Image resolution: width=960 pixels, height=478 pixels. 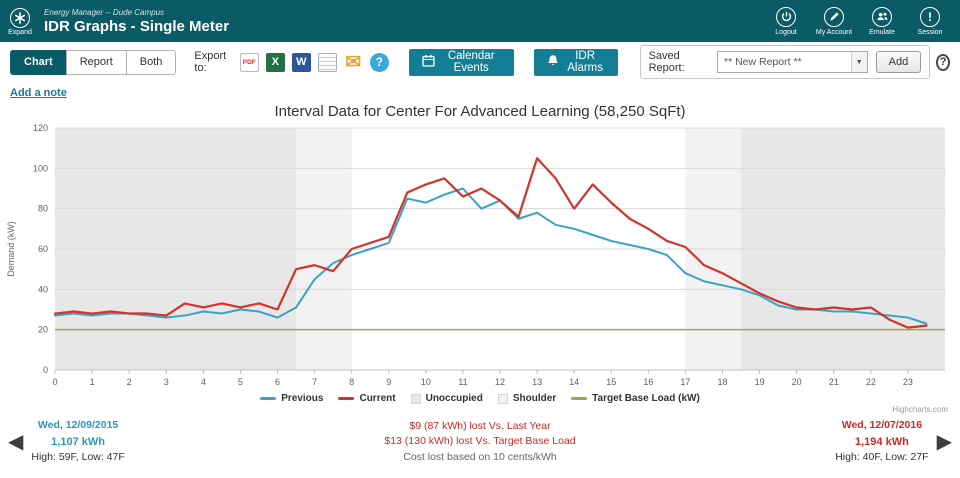 What do you see at coordinates (834, 16) in the screenshot?
I see `account-icon` at bounding box center [834, 16].